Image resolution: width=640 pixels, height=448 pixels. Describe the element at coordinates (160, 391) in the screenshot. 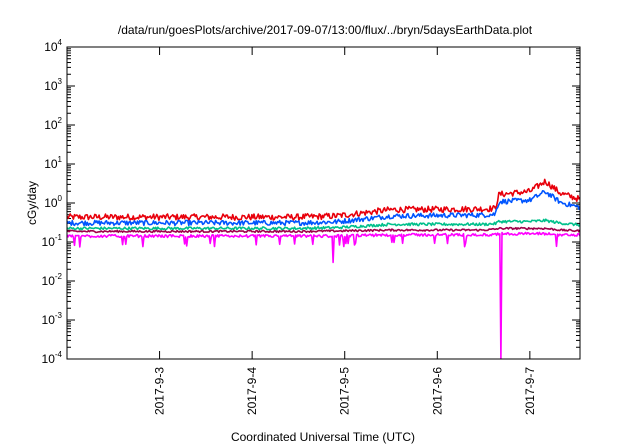

I see `x-tick-label: 2017-9-3` at that location.